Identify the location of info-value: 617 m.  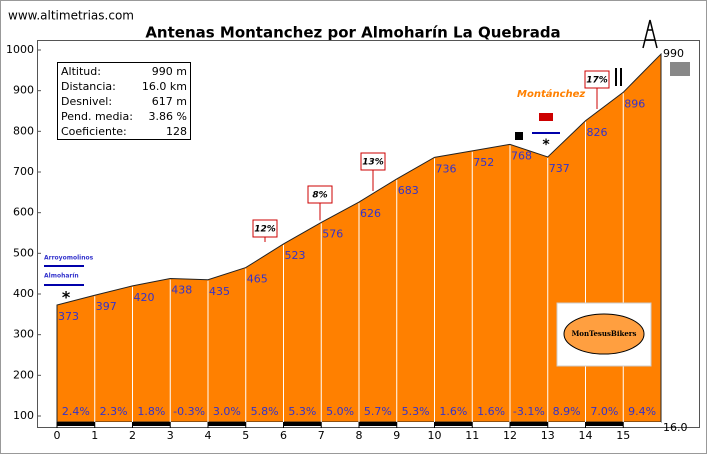
(169, 101).